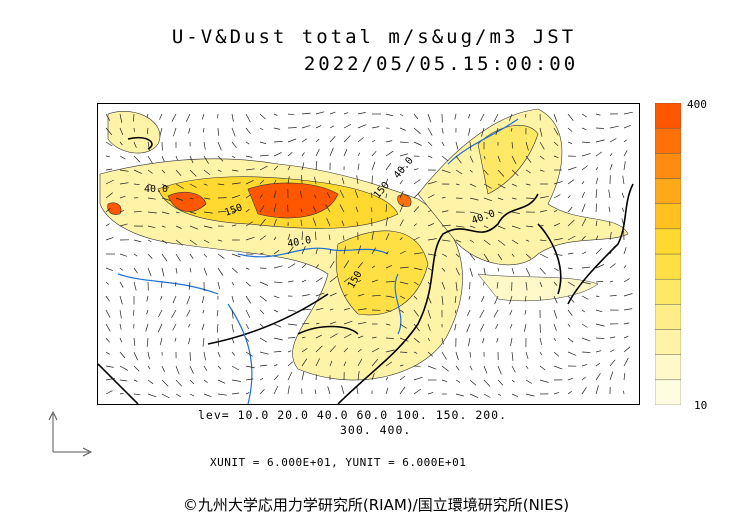 The height and width of the screenshot is (532, 752). I want to click on colorbar-swatch, so click(668, 266).